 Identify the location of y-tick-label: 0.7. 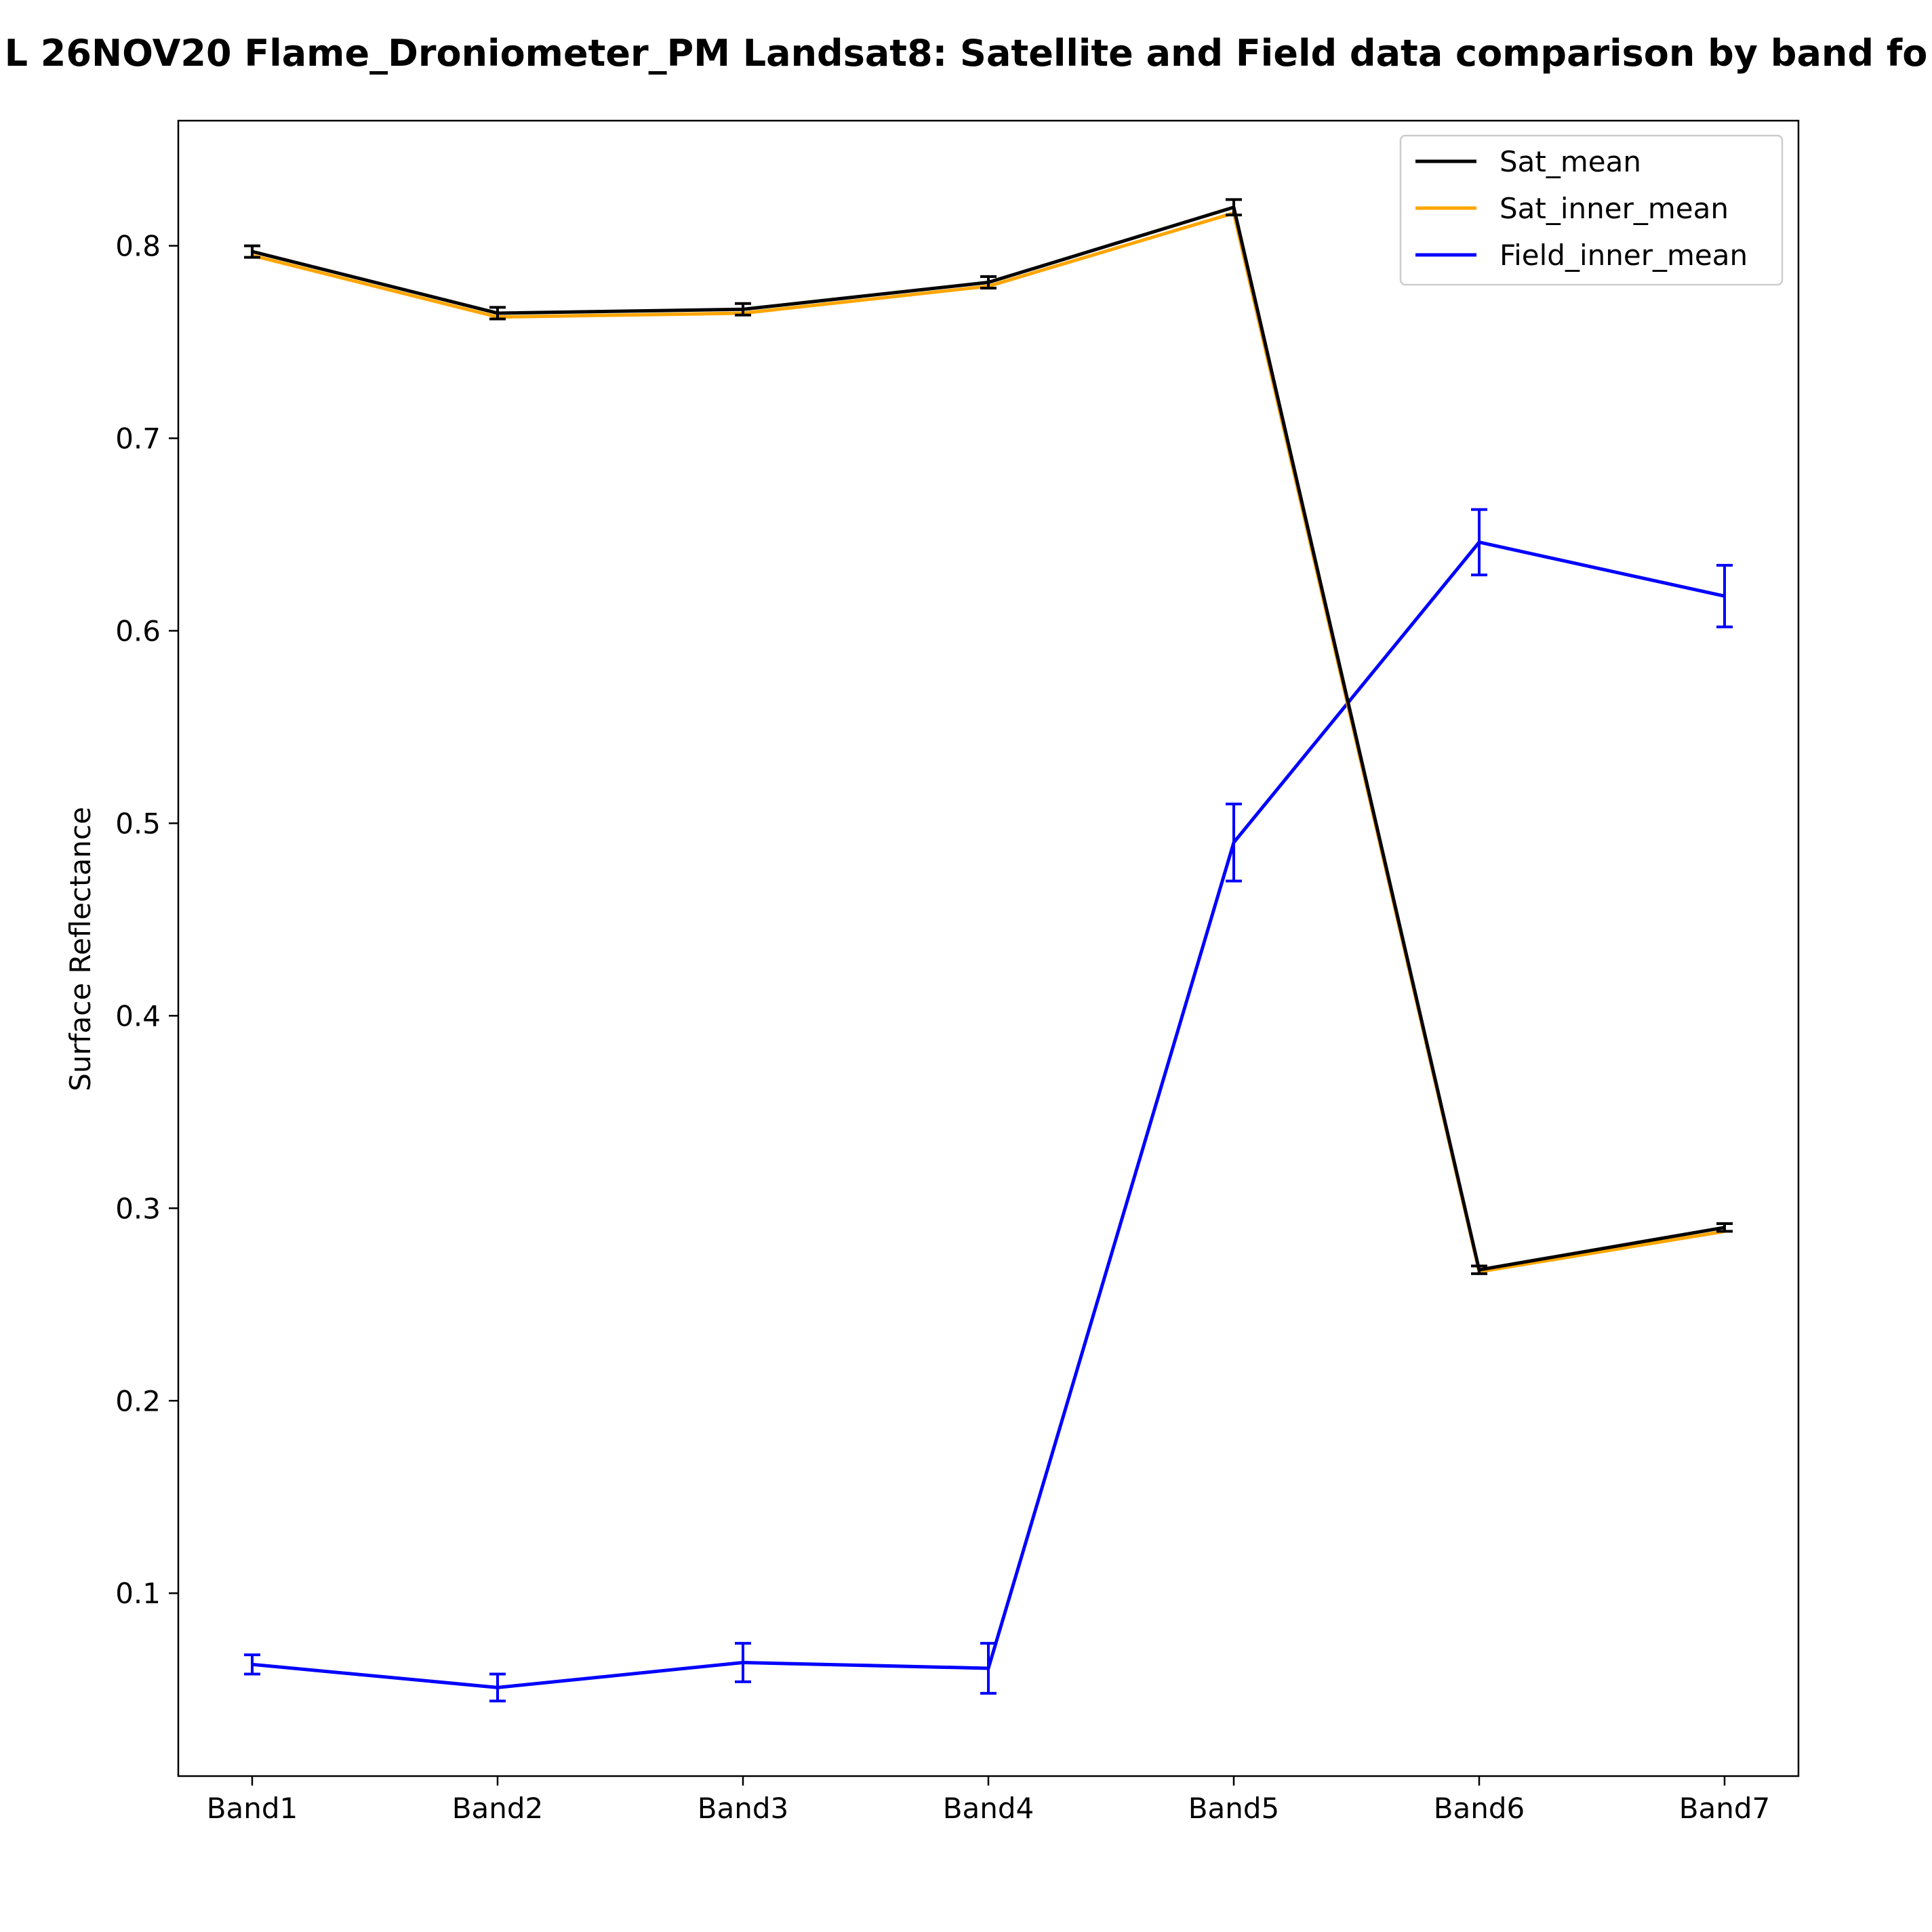
(138, 439).